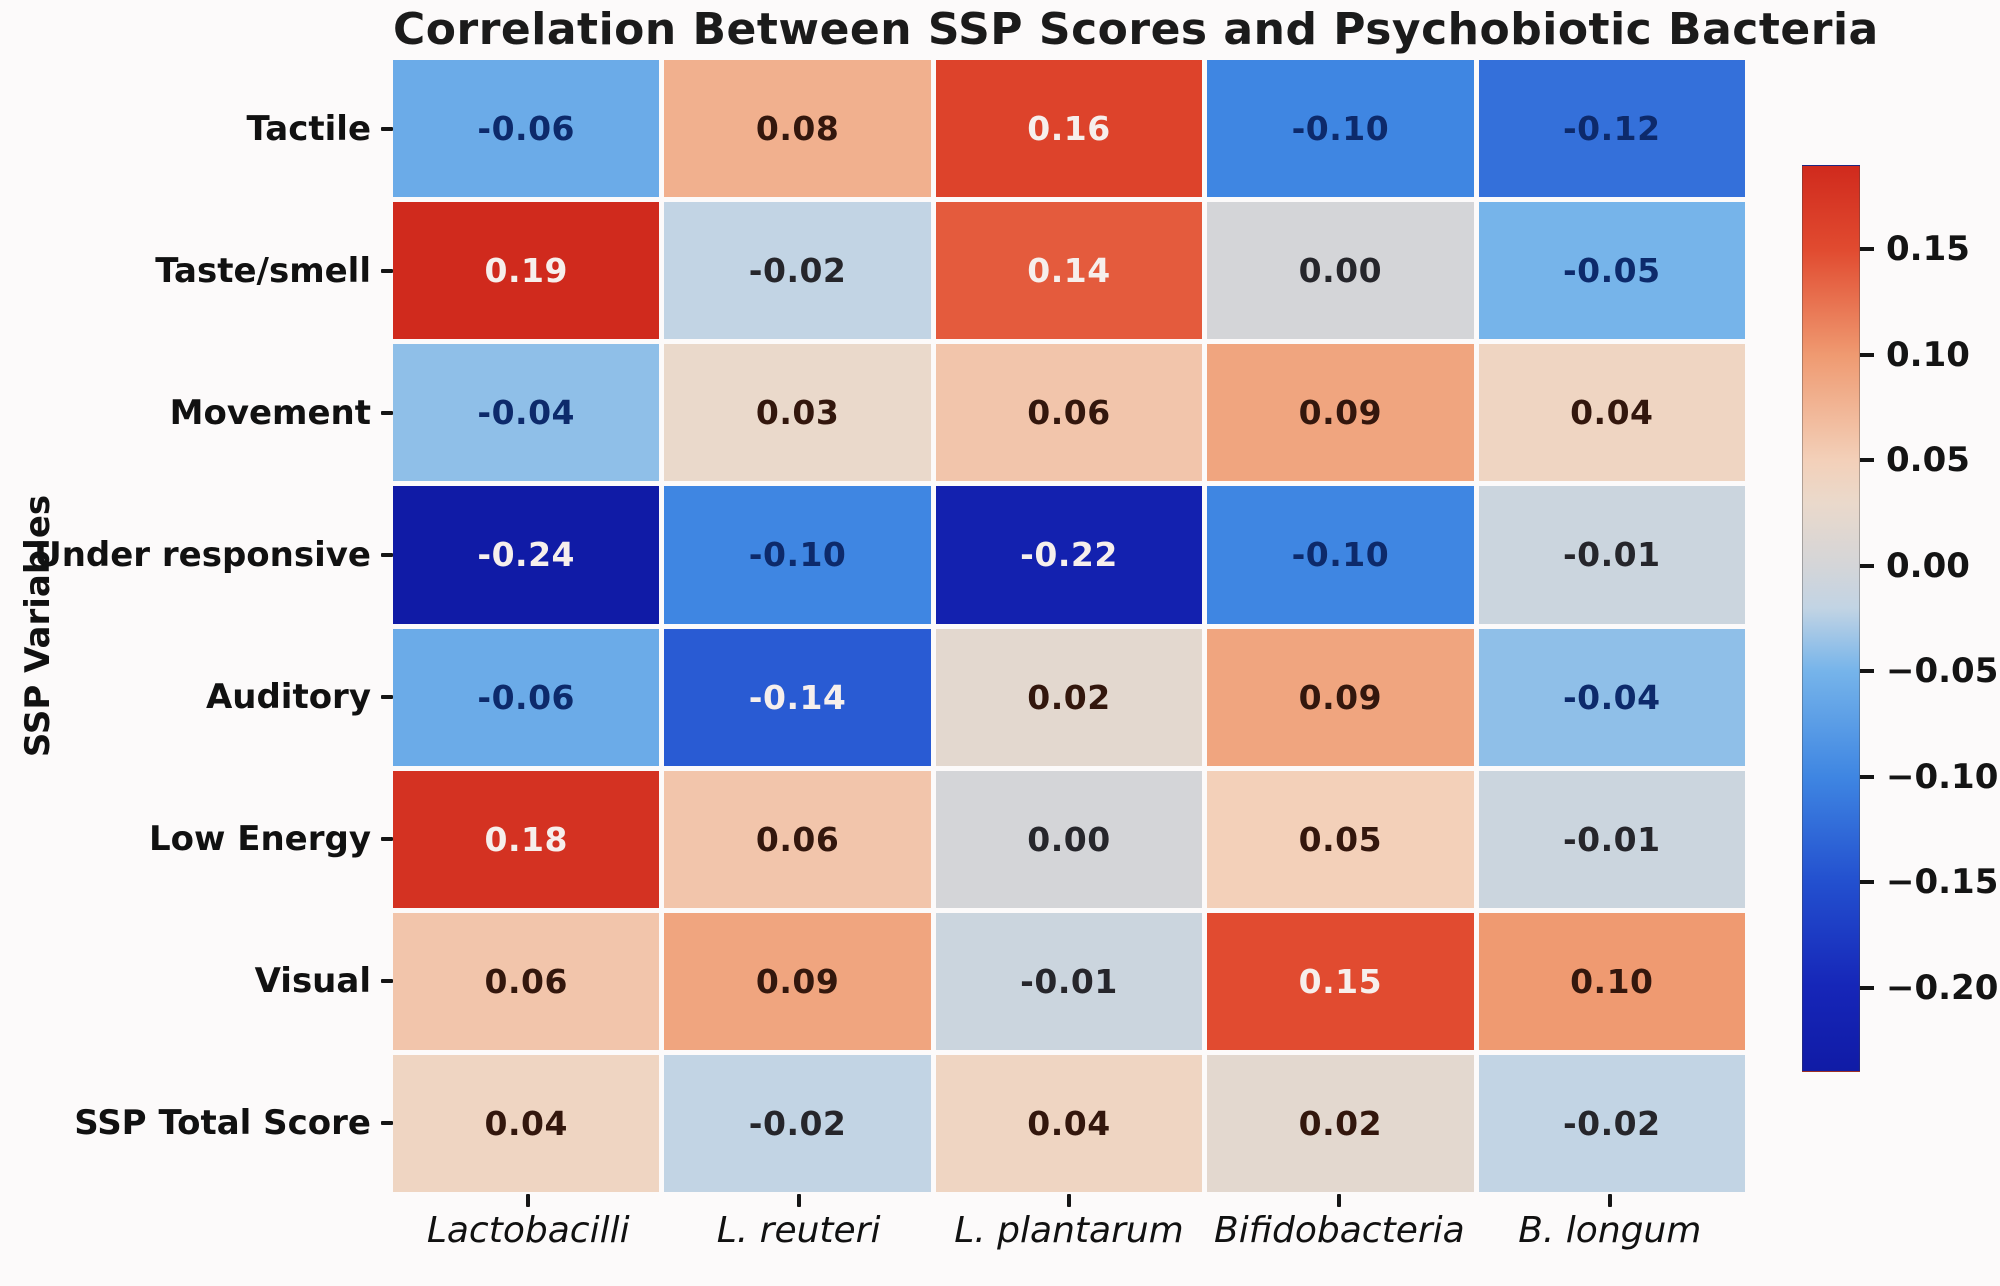 This screenshot has height=1286, width=2000. Describe the element at coordinates (797, 839) in the screenshot. I see `heatmap-cell-5-1: 0.06` at that location.